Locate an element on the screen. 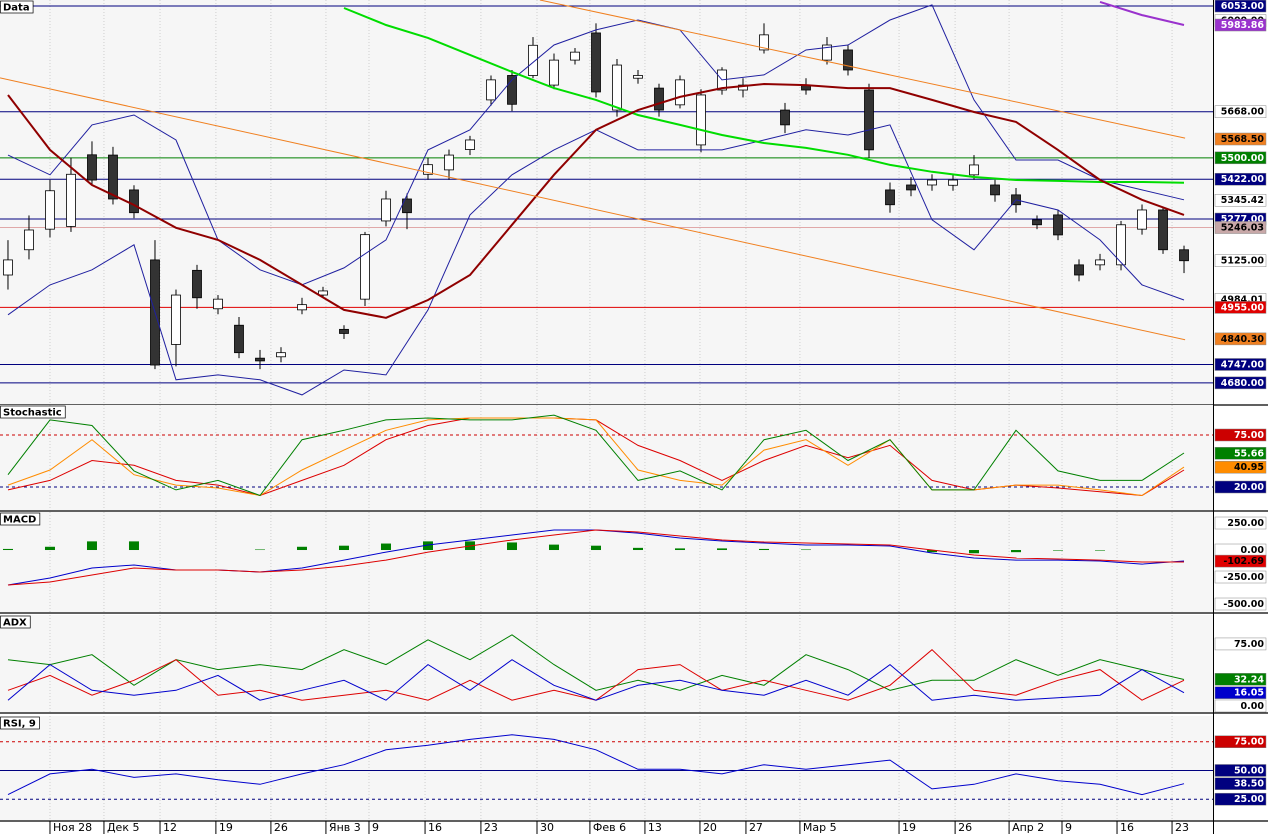 This screenshot has width=1268, height=834. price-label: 250.00 is located at coordinates (1245, 523).